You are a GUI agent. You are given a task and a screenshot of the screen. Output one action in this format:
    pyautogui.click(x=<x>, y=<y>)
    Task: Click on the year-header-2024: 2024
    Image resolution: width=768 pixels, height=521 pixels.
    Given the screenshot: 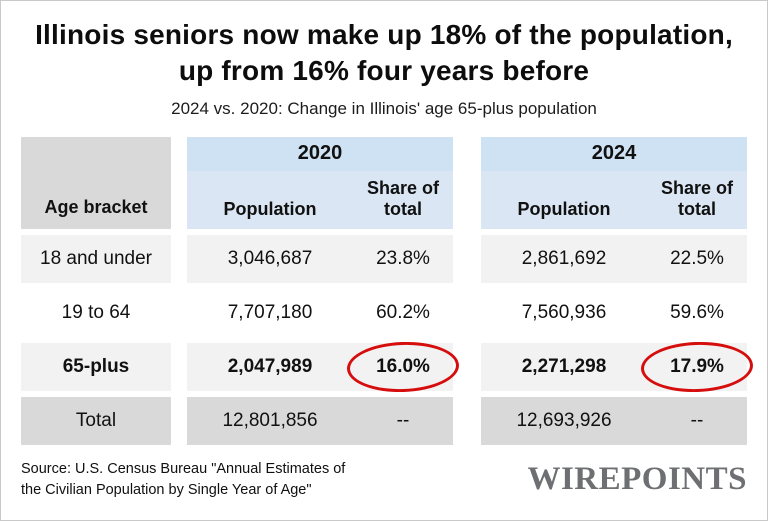 What is the action you would take?
    pyautogui.click(x=614, y=153)
    